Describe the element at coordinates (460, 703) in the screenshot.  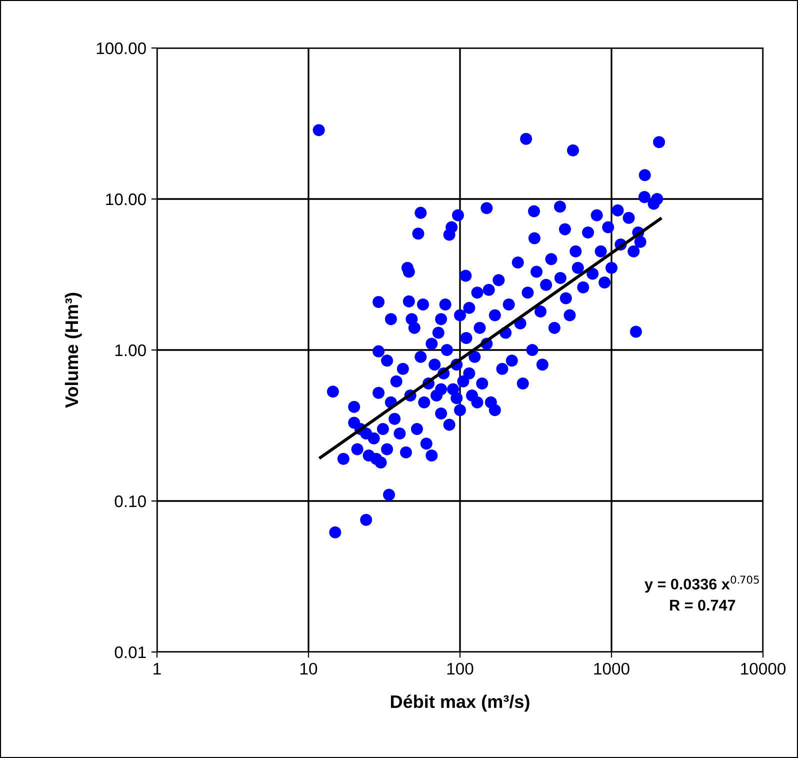
I see `x-axis-title: Débit max (m³/s)` at that location.